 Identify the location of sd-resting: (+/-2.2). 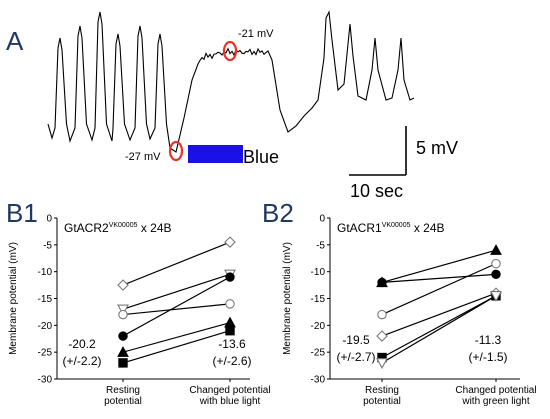
(81, 361).